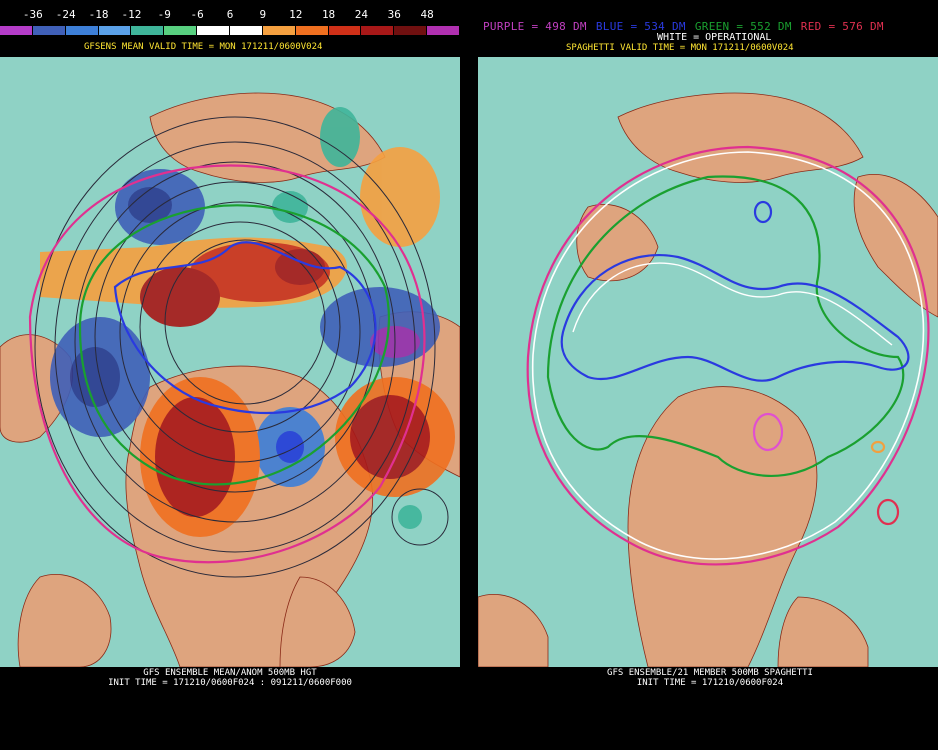  What do you see at coordinates (98, 14) in the screenshot?
I see `color-bar-label: -18` at bounding box center [98, 14].